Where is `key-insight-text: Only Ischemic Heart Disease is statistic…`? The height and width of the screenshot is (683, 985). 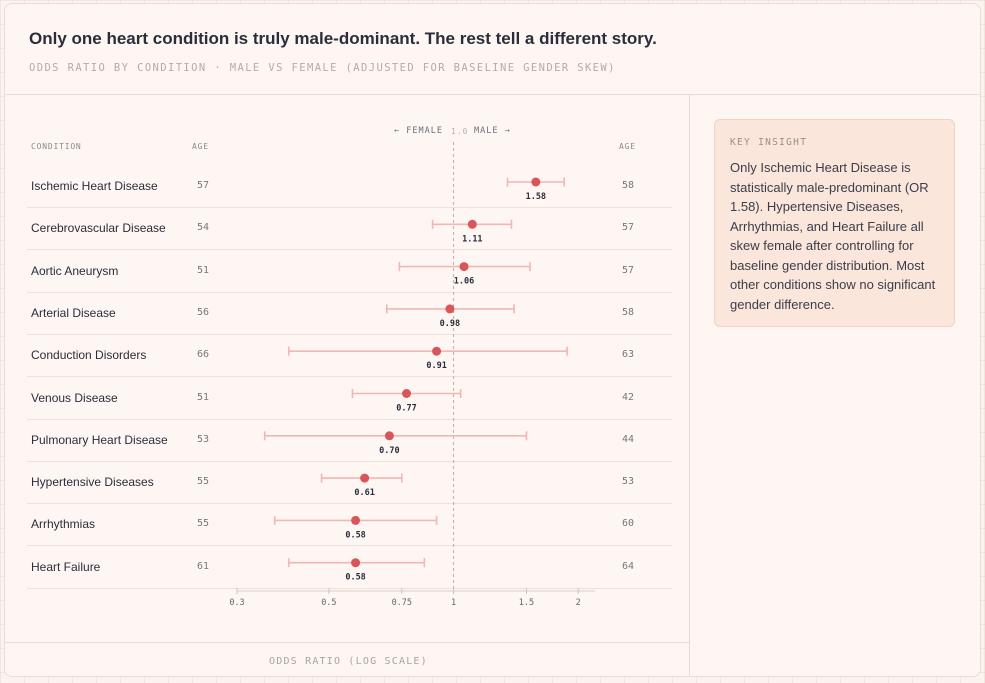 key-insight-text: Only Ischemic Heart Disease is statistic… is located at coordinates (833, 236).